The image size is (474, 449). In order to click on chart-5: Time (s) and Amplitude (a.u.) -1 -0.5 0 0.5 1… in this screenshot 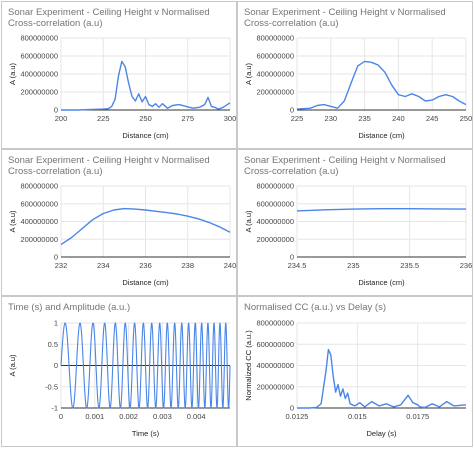, I will do `click(119, 370)`.